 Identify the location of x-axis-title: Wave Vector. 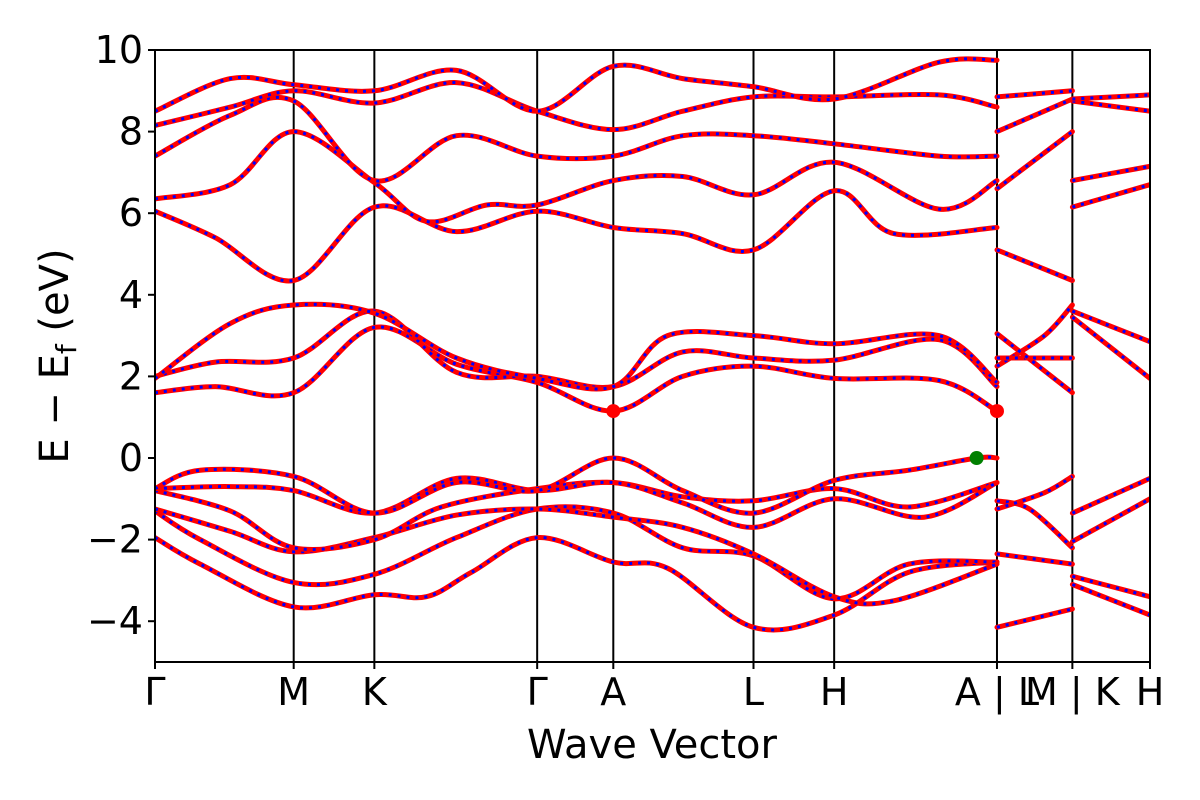
(652, 745).